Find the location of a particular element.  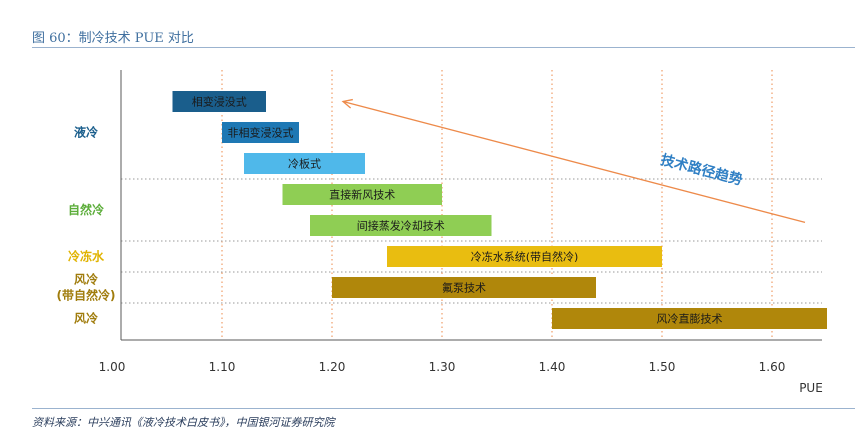

x-tick-label: 1.20 is located at coordinates (332, 367).